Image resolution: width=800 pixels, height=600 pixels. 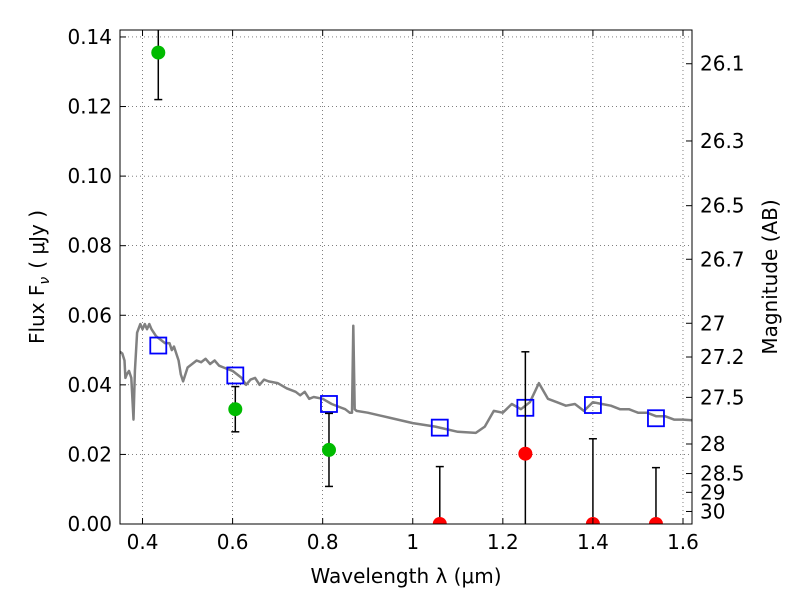 I want to click on x-tick-label: 0.4, so click(x=143, y=542).